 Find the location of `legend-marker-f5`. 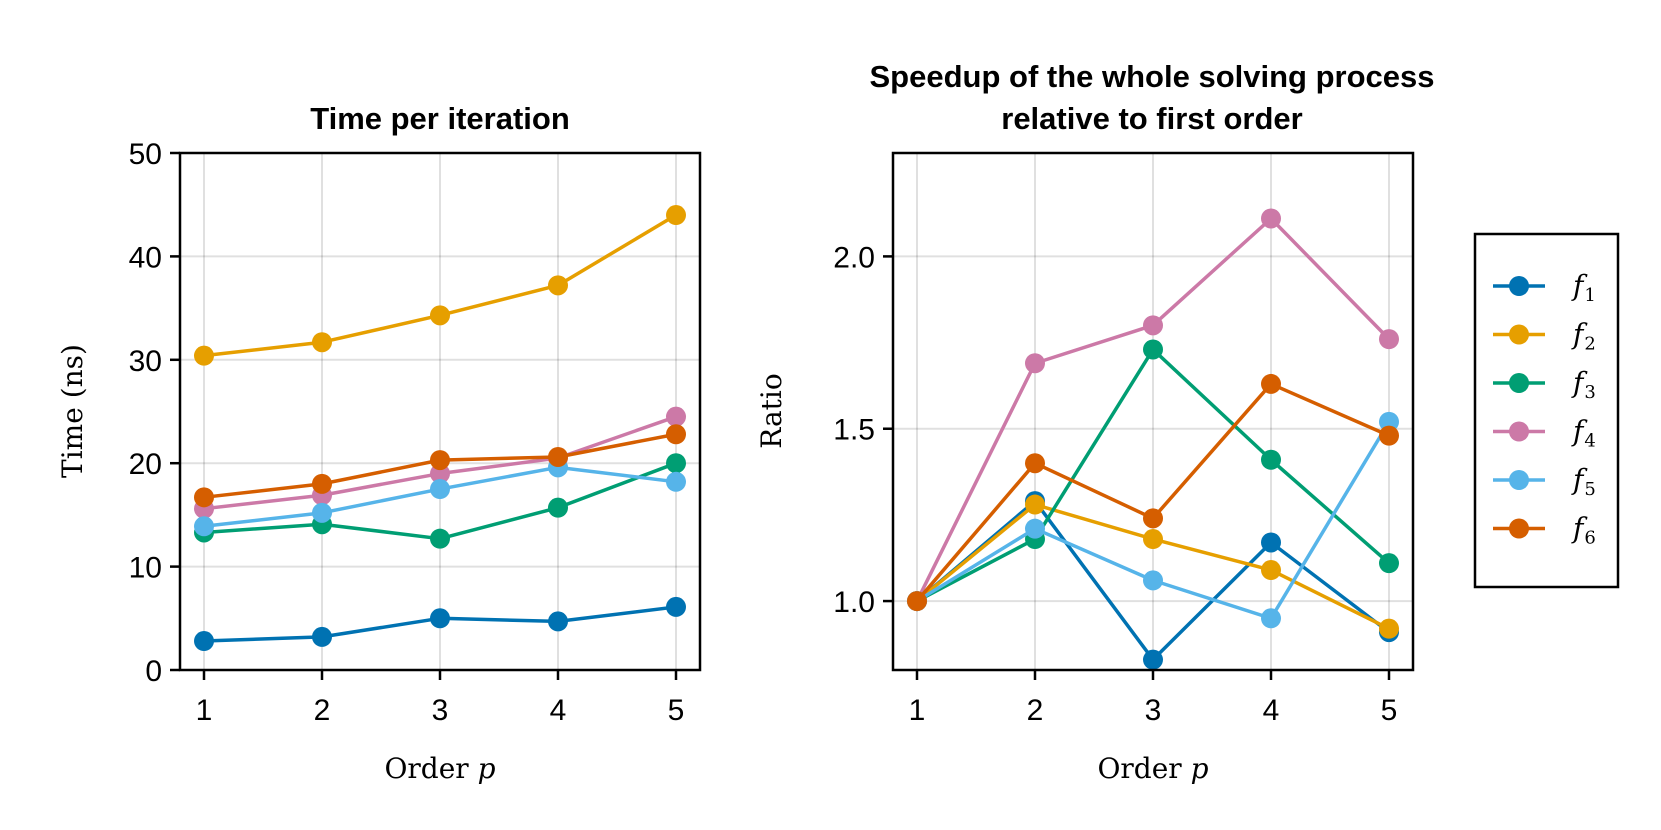

legend-marker-f5 is located at coordinates (1519, 480).